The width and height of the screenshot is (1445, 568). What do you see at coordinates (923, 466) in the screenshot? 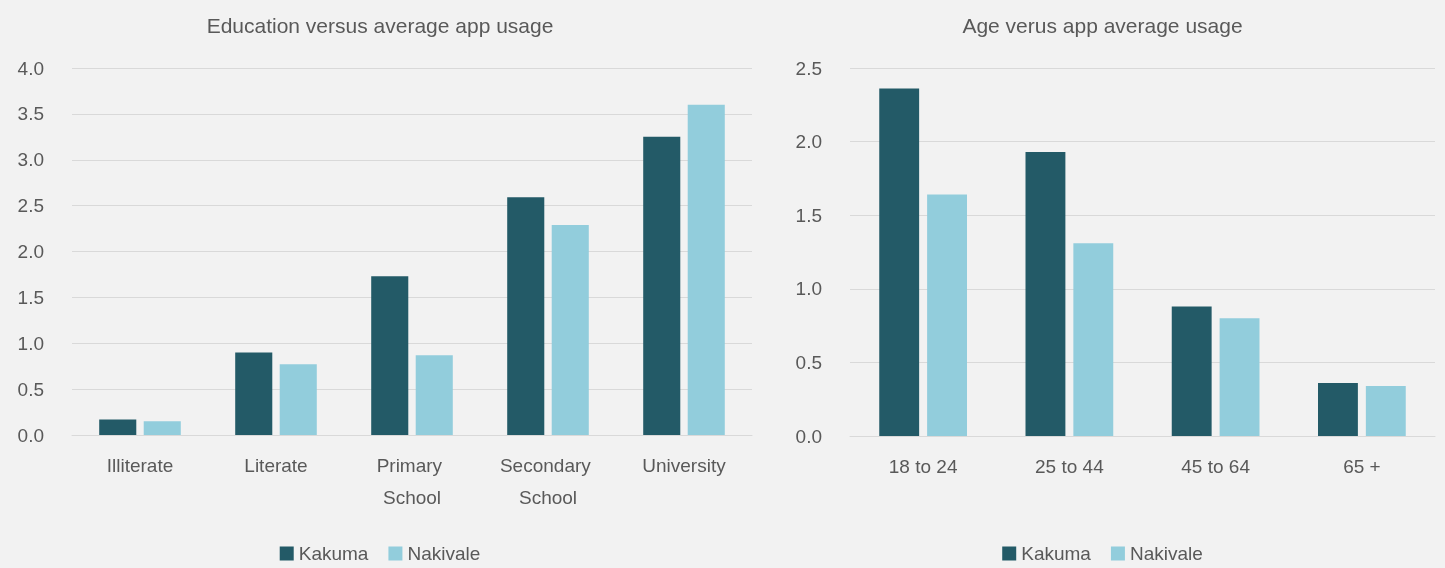
I see `x-tick-label: 18 to 24` at bounding box center [923, 466].